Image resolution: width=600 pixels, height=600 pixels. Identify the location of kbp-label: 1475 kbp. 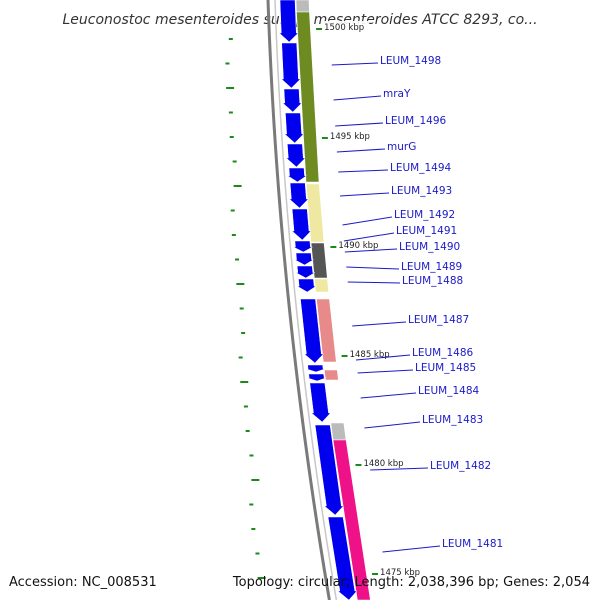
(400, 573).